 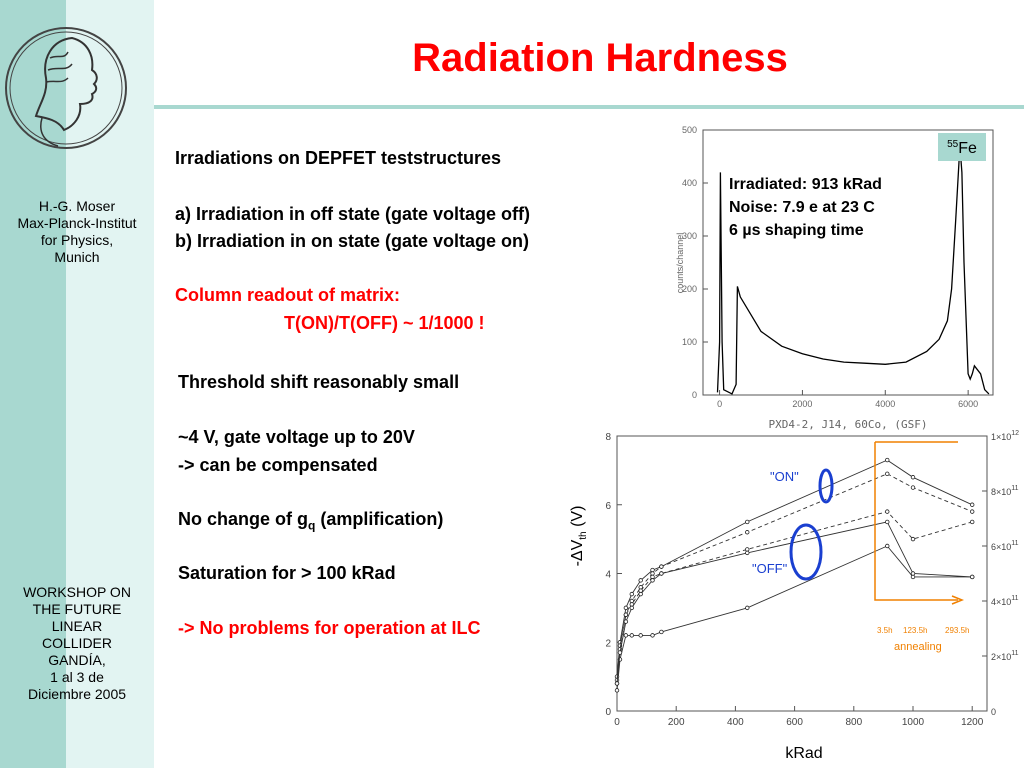 What do you see at coordinates (338, 158) in the screenshot?
I see `intro-line: Irradiations on DEPFET teststructures` at bounding box center [338, 158].